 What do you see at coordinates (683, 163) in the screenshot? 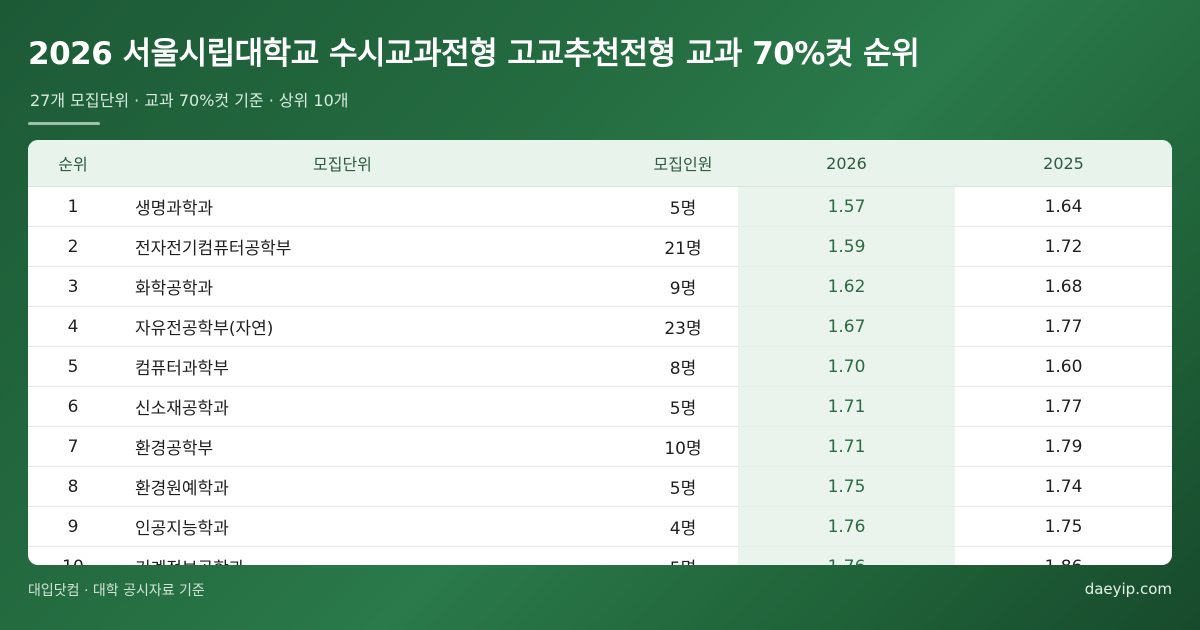
I see `column-header-quota: 모집인원` at bounding box center [683, 163].